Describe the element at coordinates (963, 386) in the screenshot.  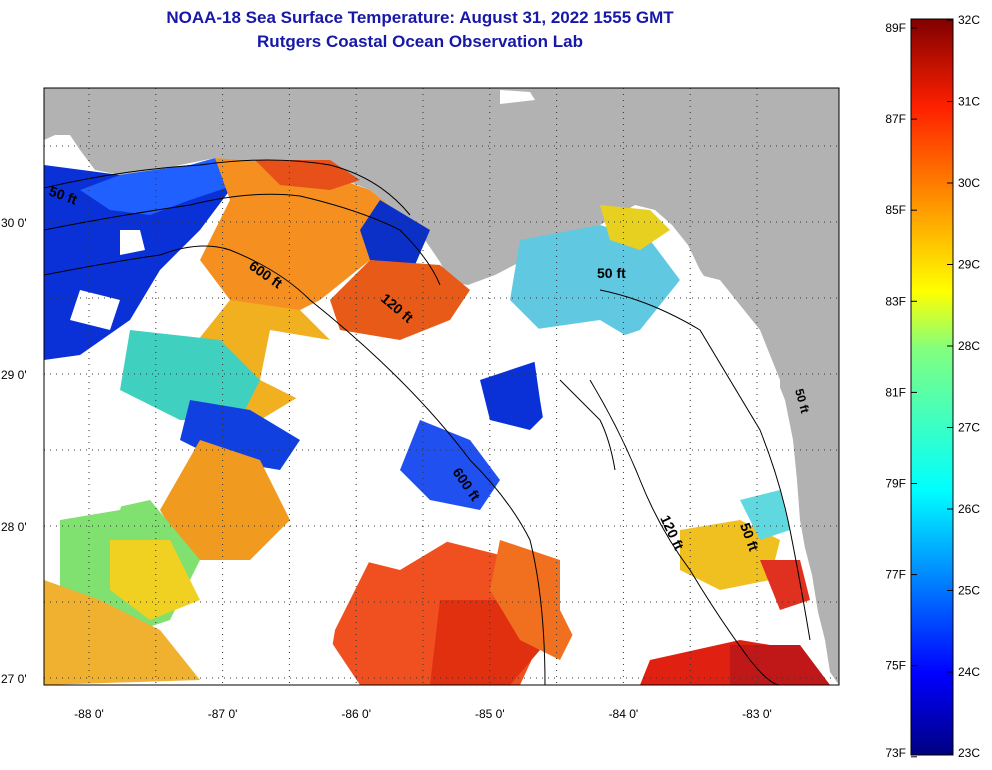
I see `celsius-scale: 32C 31C 30C 29C 28C 27C 26C 25C 24C 23C` at that location.